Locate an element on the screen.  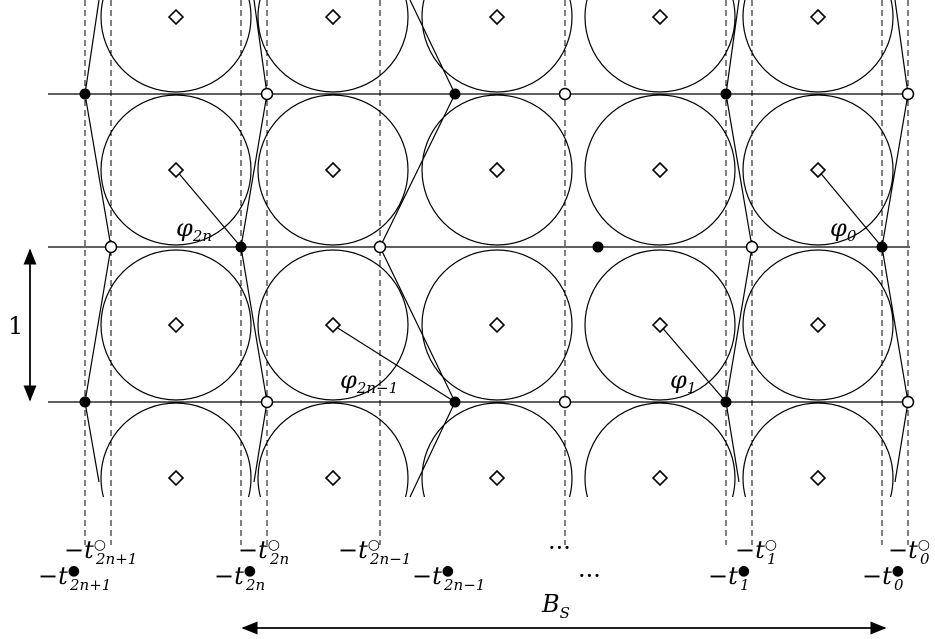
angle-label-phi-2n-minus-1: φ2n−1 is located at coordinates (369, 381).